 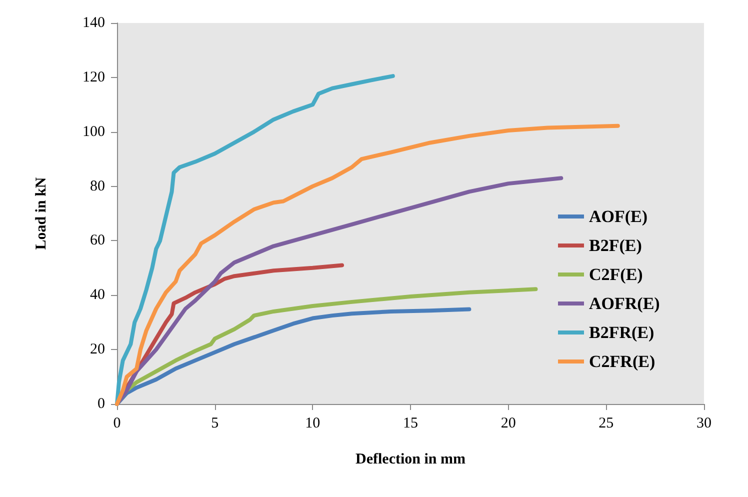 What do you see at coordinates (93, 77) in the screenshot?
I see `y-tick-label: 120` at bounding box center [93, 77].